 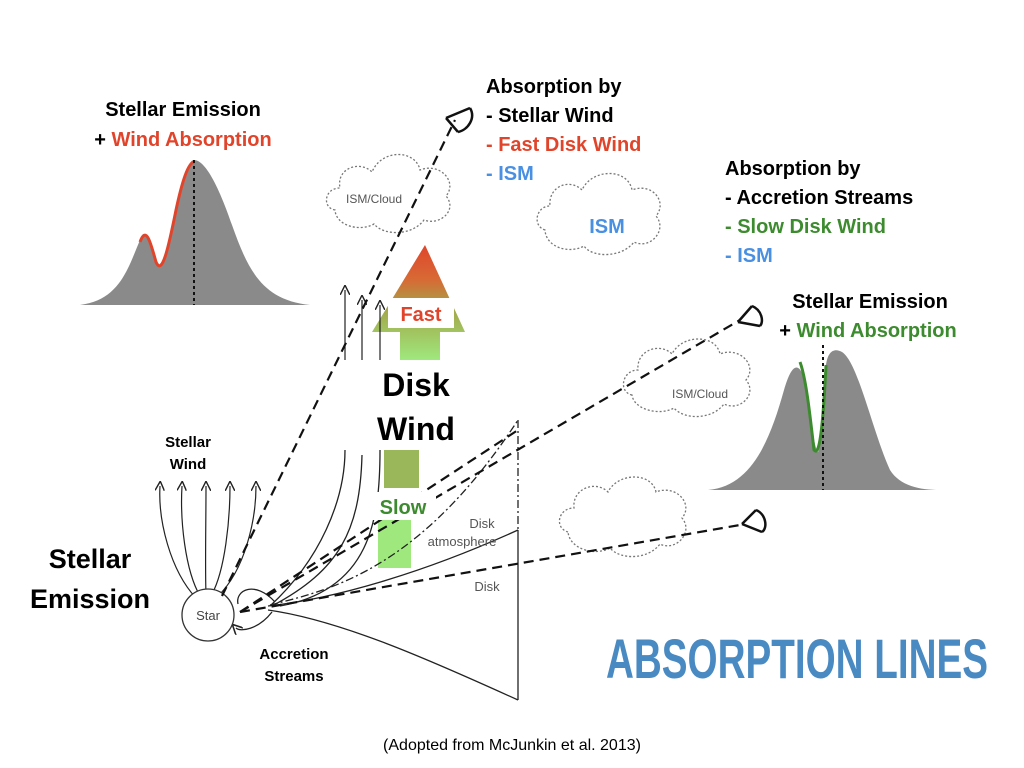 I want to click on disk-wind-label-line1: Disk, so click(x=416, y=385).